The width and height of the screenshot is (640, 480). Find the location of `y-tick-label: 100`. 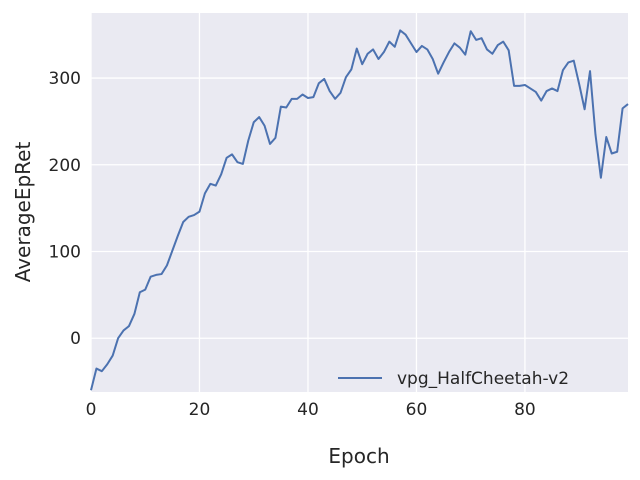

y-tick-label: 100 is located at coordinates (65, 253).